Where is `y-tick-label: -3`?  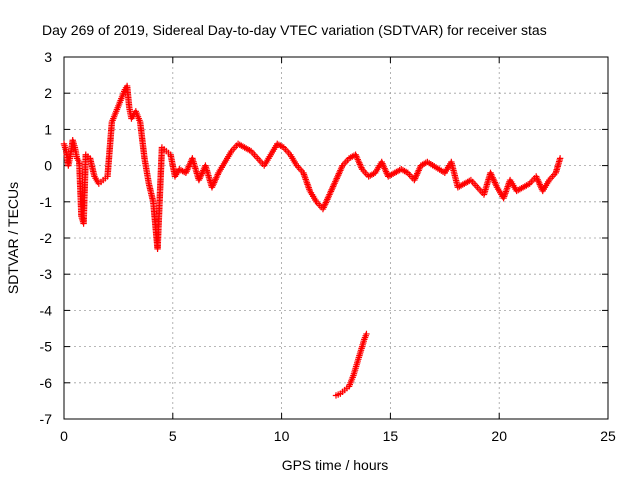
y-tick-label: -3 is located at coordinates (46, 274).